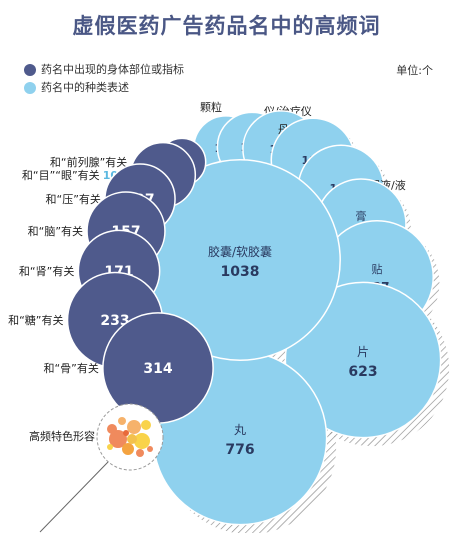 The image size is (453, 533). I want to click on legend-swatch-type, so click(30, 88).